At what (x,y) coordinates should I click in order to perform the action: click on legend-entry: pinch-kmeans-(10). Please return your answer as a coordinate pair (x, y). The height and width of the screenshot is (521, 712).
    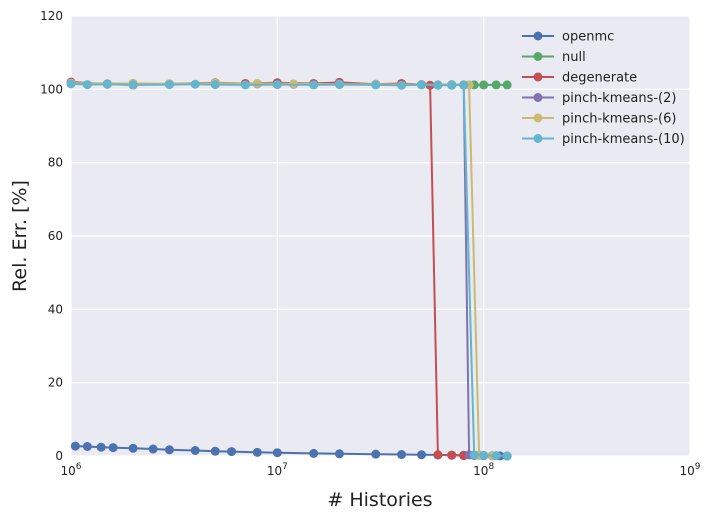
    Looking at the image, I should click on (603, 139).